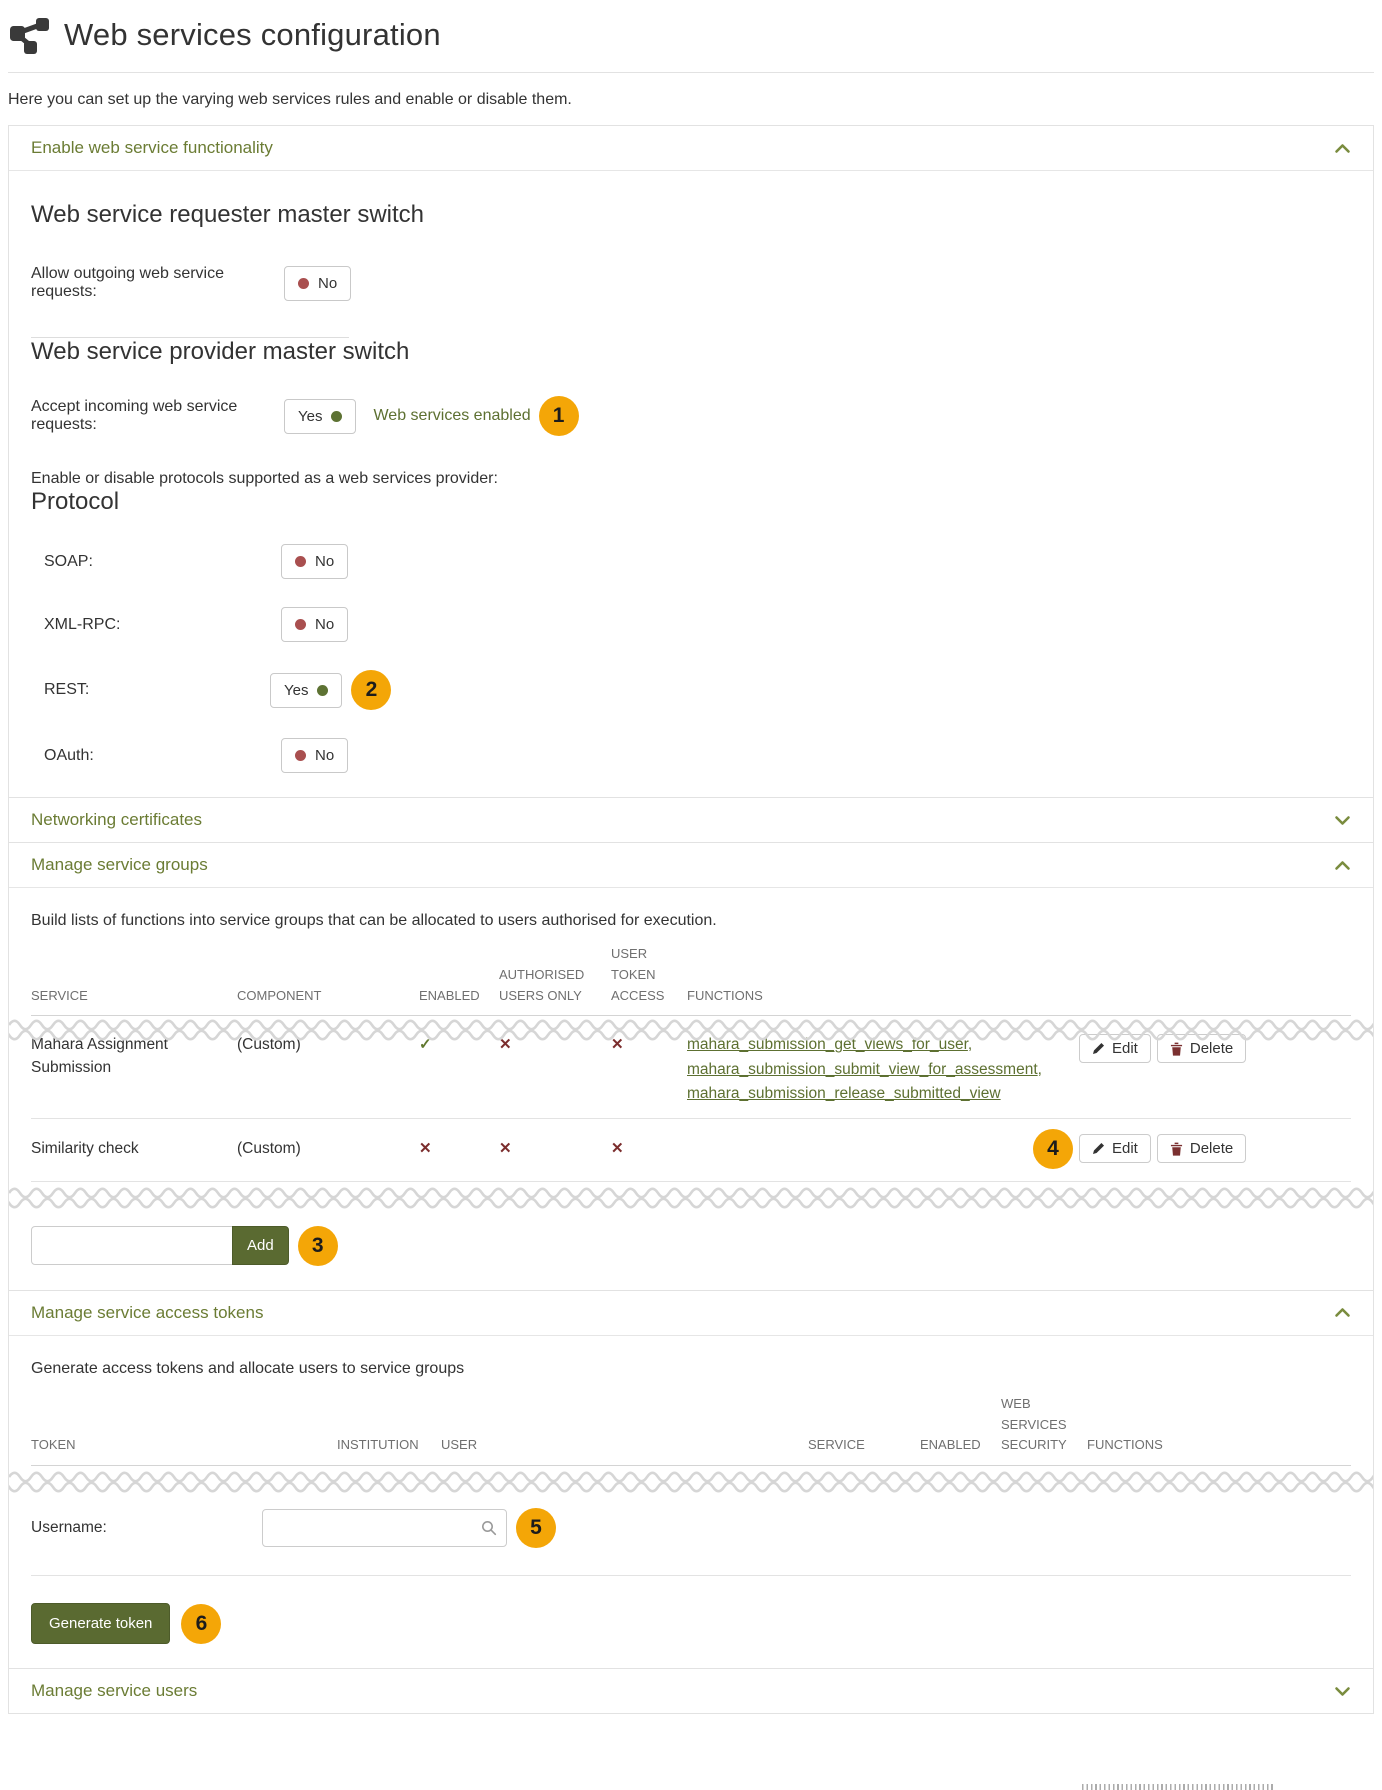 The image size is (1382, 1790). I want to click on page-header: Web services configuration, so click(691, 36).